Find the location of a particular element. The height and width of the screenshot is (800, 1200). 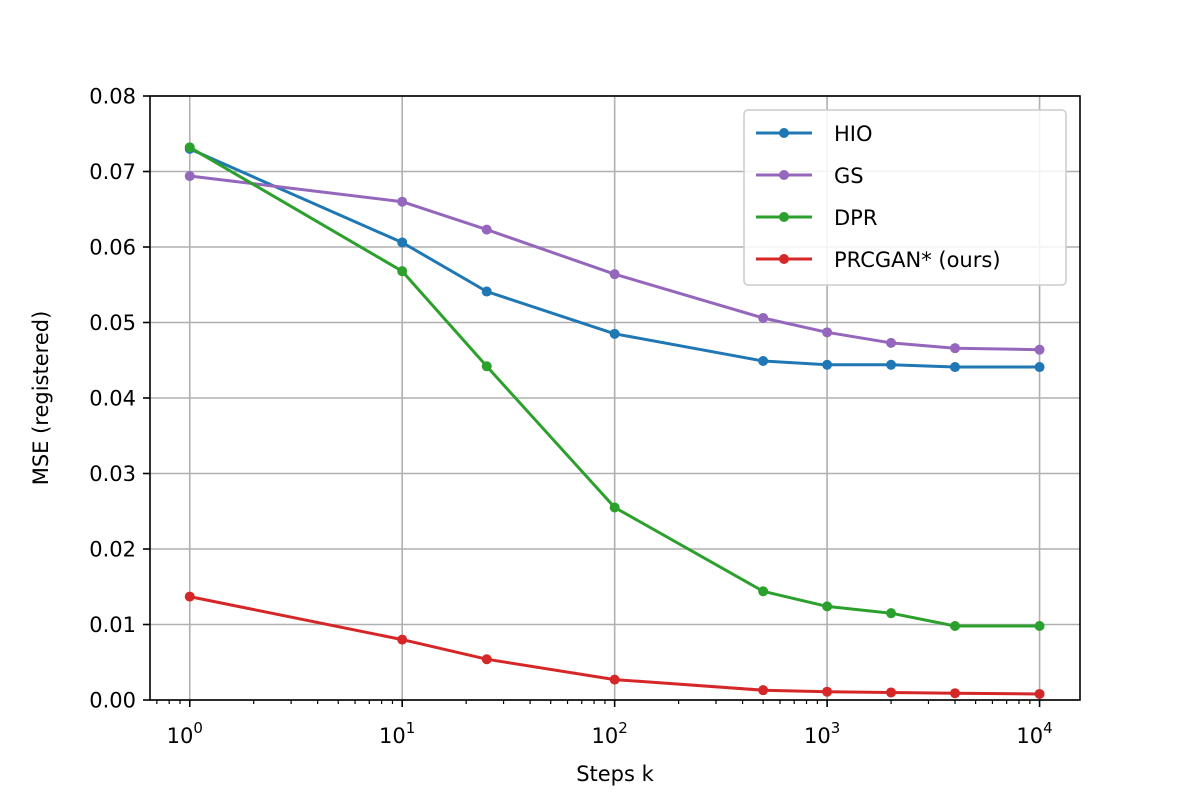

y-tick-label: 0.07 is located at coordinates (112, 172).